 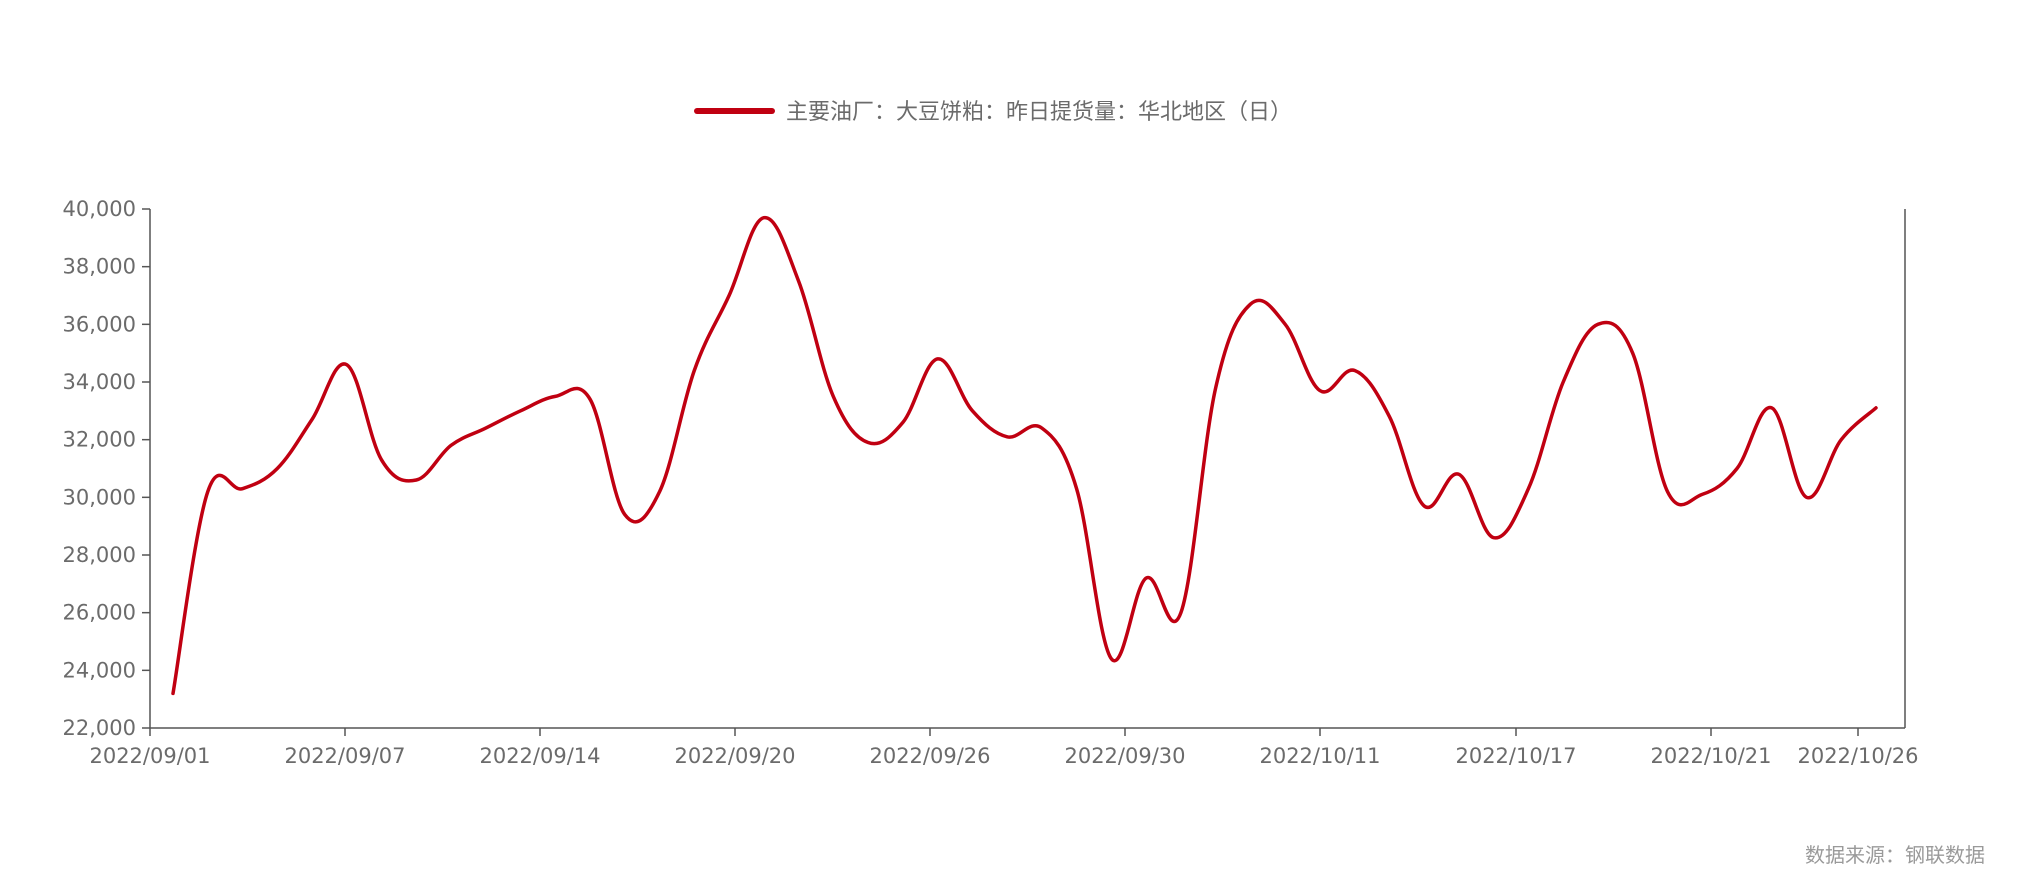 What do you see at coordinates (734, 756) in the screenshot?
I see `x-tick-label: 2022/09/20` at bounding box center [734, 756].